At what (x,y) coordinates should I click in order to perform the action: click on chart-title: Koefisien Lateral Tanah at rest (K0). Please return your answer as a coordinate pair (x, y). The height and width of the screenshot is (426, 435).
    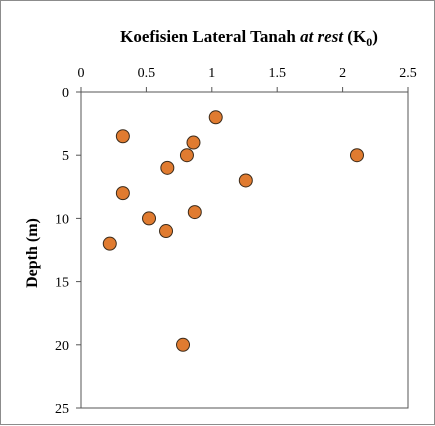
    Looking at the image, I should click on (249, 38).